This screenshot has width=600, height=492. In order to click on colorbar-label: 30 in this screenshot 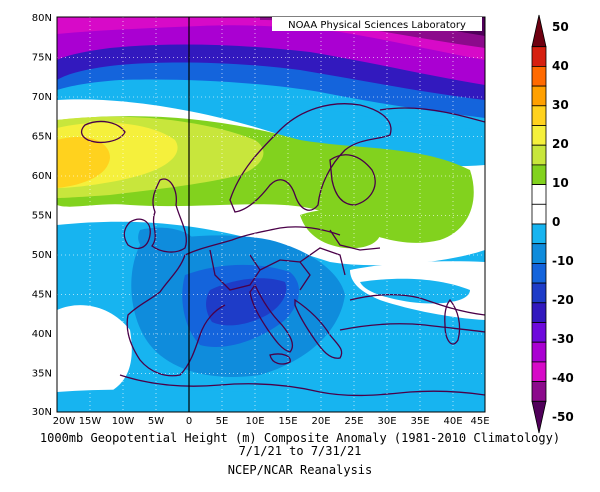, I will do `click(560, 105)`.